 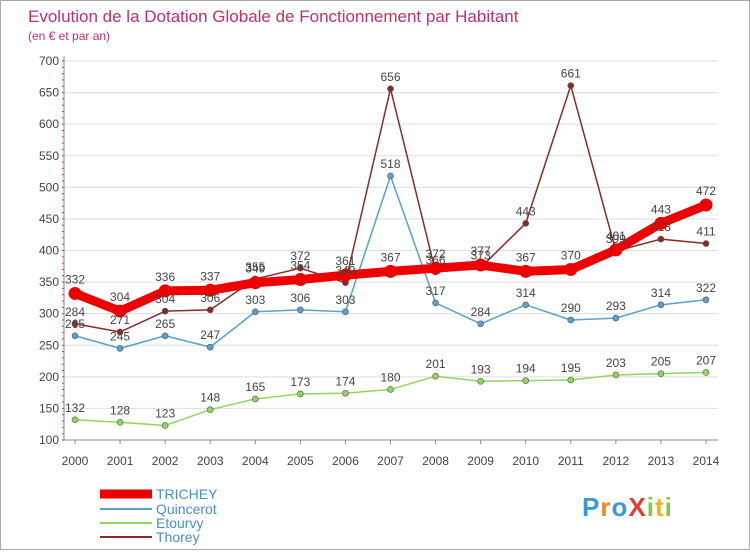 What do you see at coordinates (616, 375) in the screenshot?
I see `data-point-etourvy-2012` at bounding box center [616, 375].